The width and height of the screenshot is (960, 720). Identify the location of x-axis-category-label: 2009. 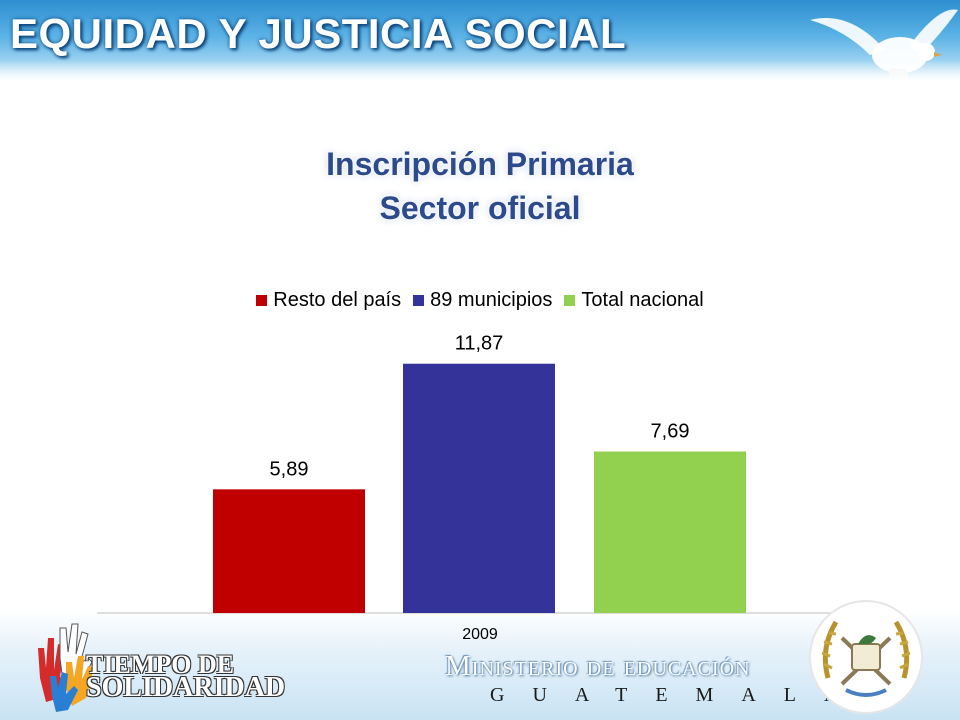
(480, 634).